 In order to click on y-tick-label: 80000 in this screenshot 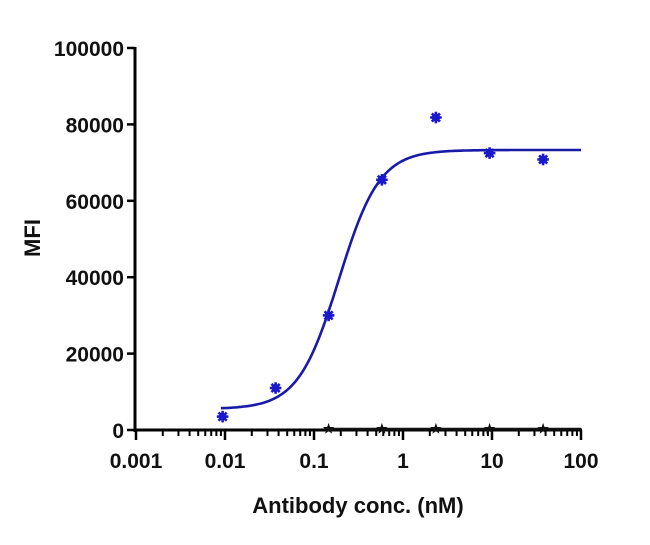, I will do `click(95, 125)`.